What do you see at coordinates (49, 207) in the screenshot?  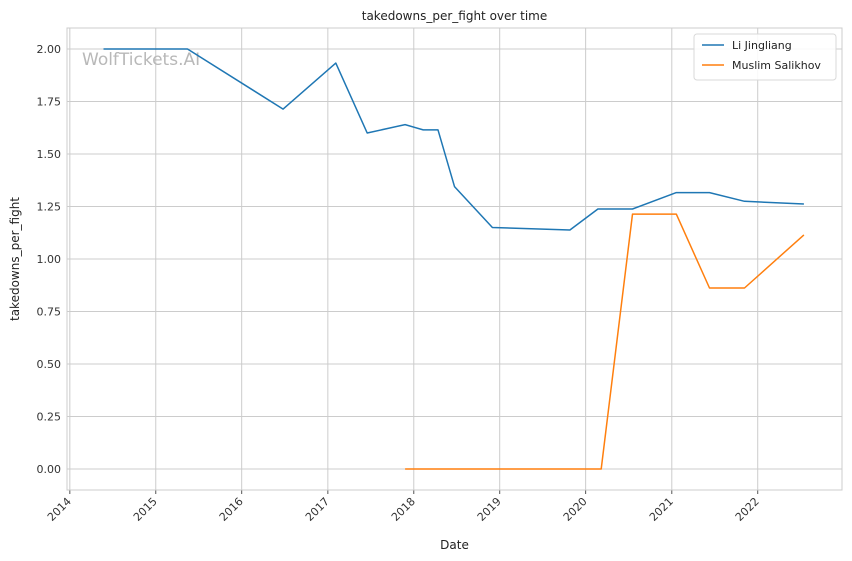 I see `y-tick-label: 1.25` at bounding box center [49, 207].